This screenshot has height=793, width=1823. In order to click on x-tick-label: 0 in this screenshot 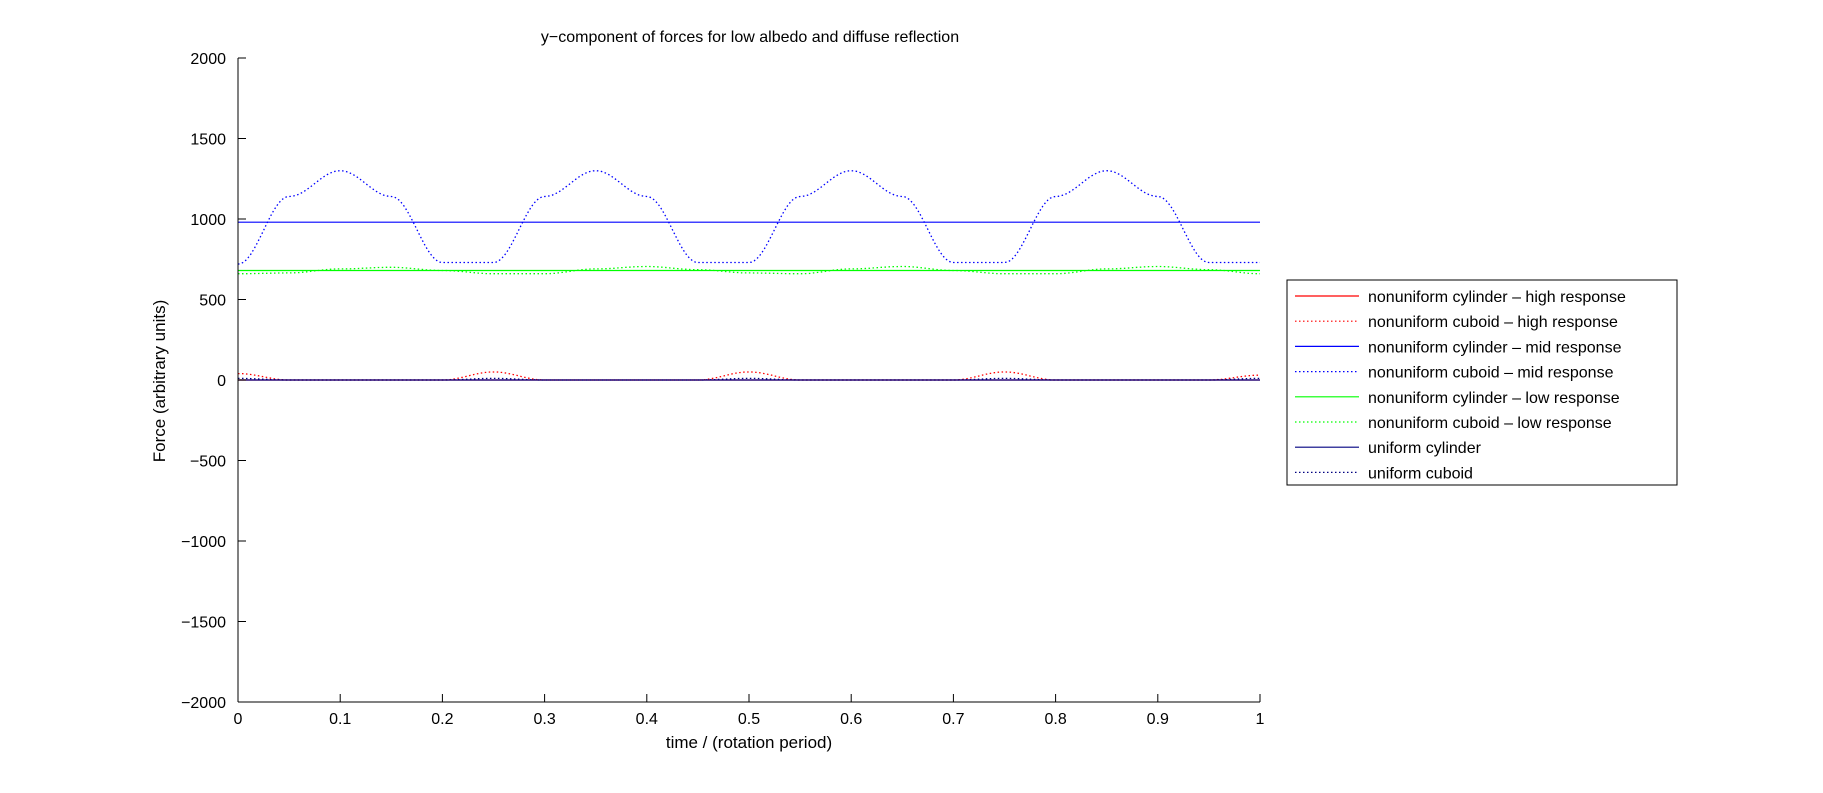, I will do `click(238, 719)`.